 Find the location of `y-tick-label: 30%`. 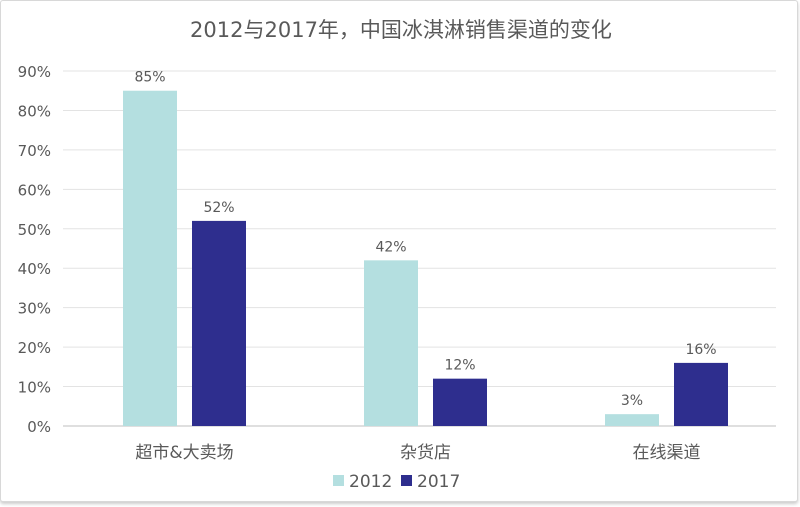

y-tick-label: 30% is located at coordinates (34, 309).